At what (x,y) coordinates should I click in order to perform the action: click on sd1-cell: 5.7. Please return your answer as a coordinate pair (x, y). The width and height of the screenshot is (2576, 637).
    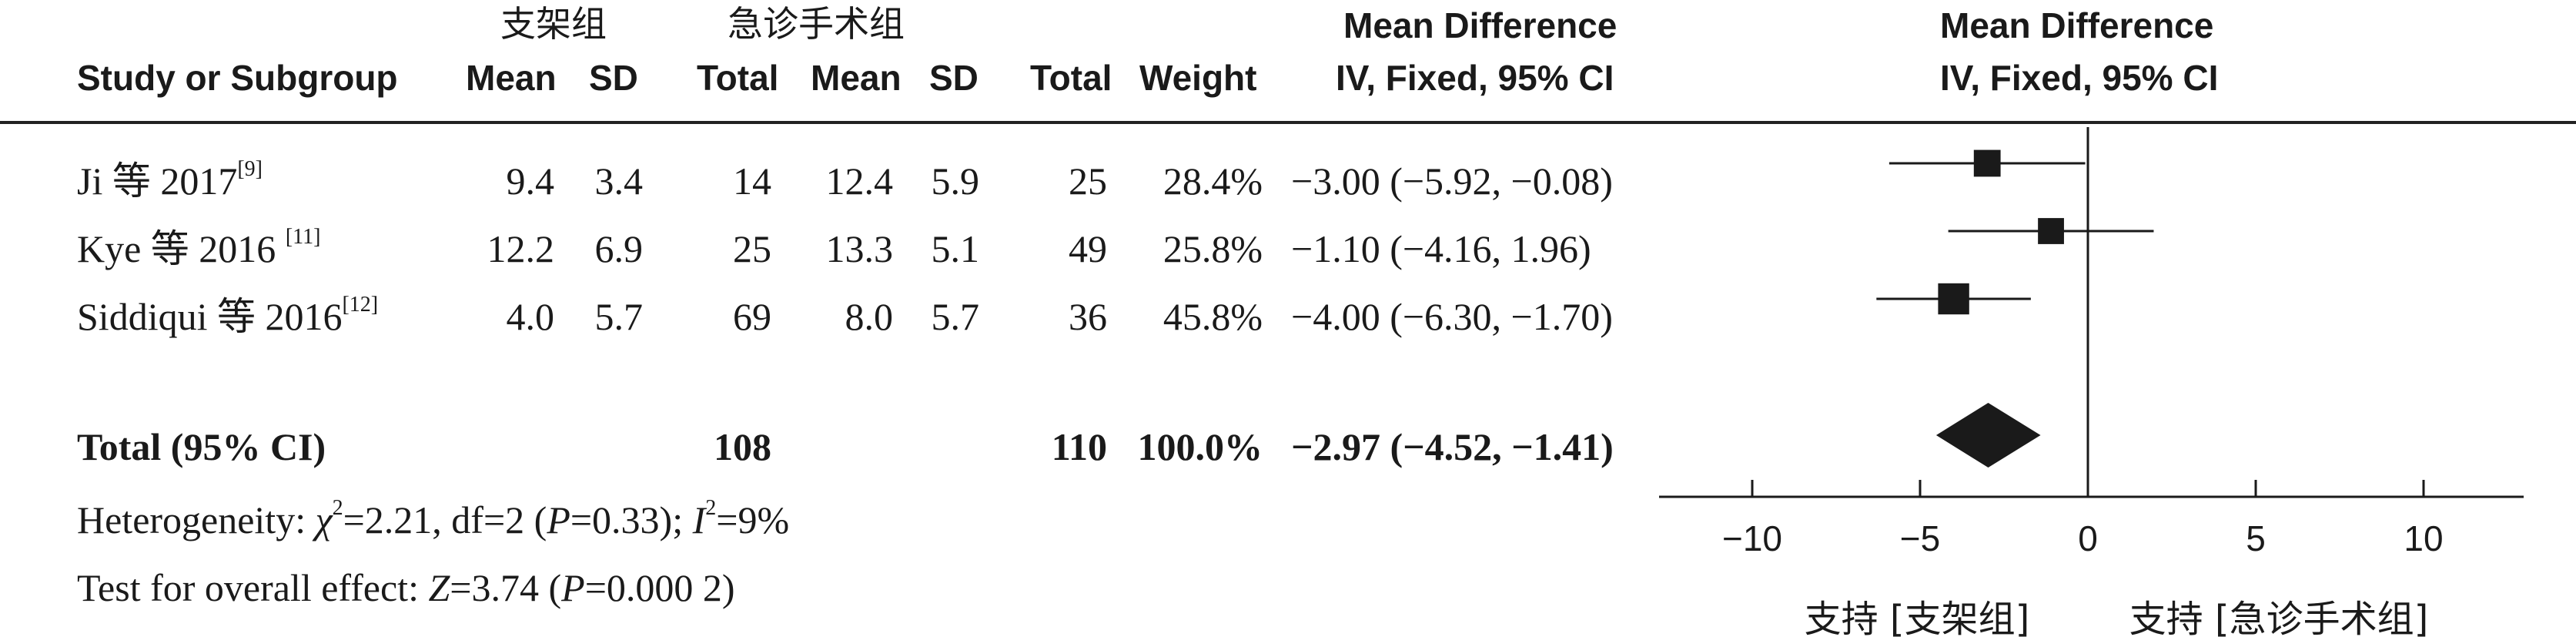
    Looking at the image, I should click on (619, 316).